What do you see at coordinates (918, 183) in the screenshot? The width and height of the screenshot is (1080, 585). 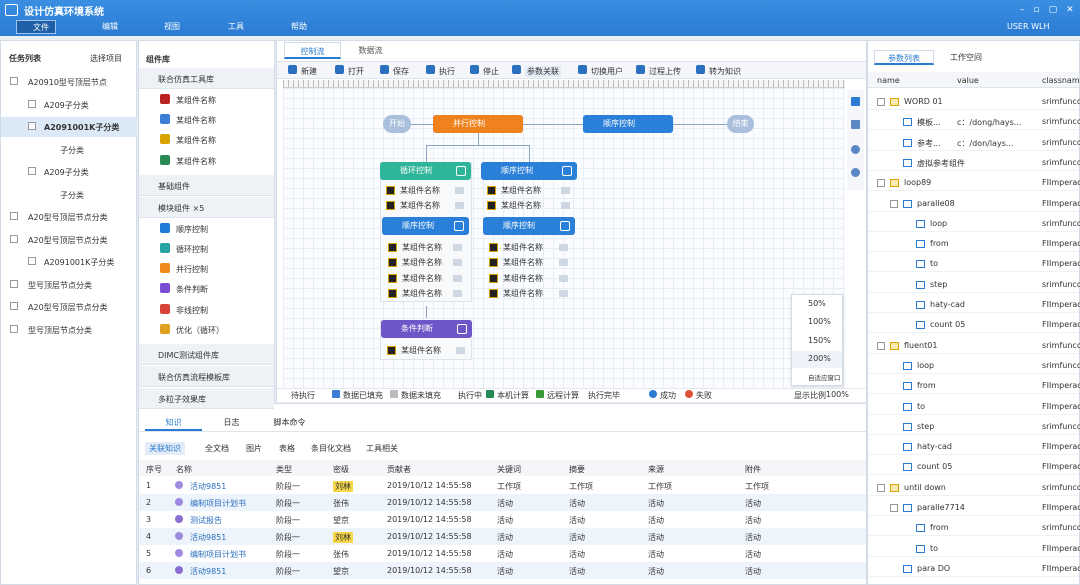 I see `param-name: loop89` at bounding box center [918, 183].